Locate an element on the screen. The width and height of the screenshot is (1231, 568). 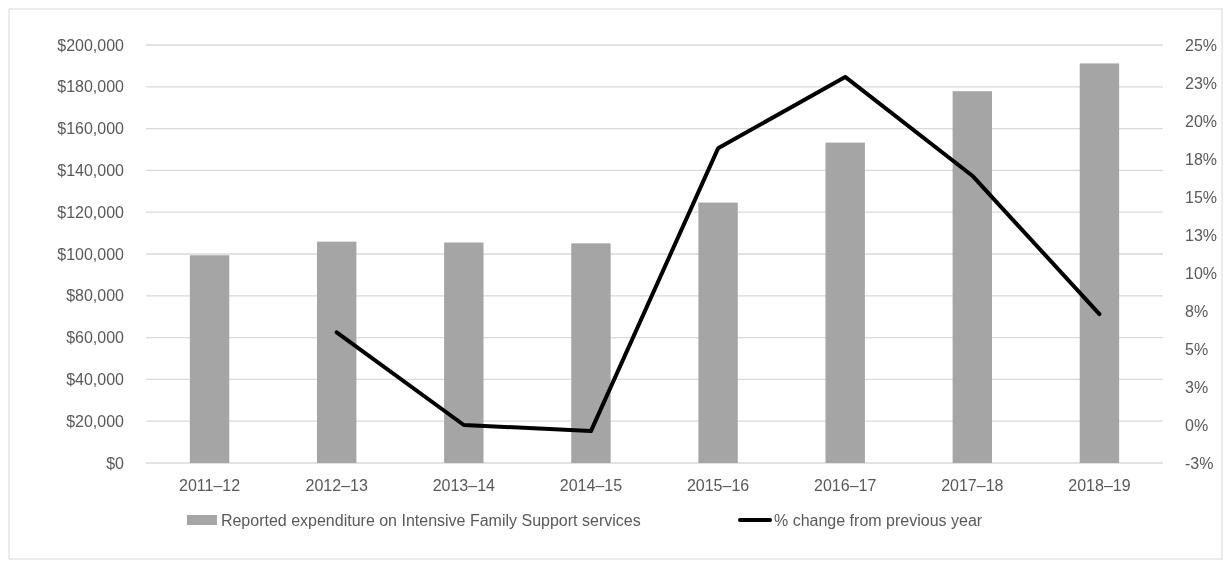
x-tick-label: 2012–13 is located at coordinates (336, 485).